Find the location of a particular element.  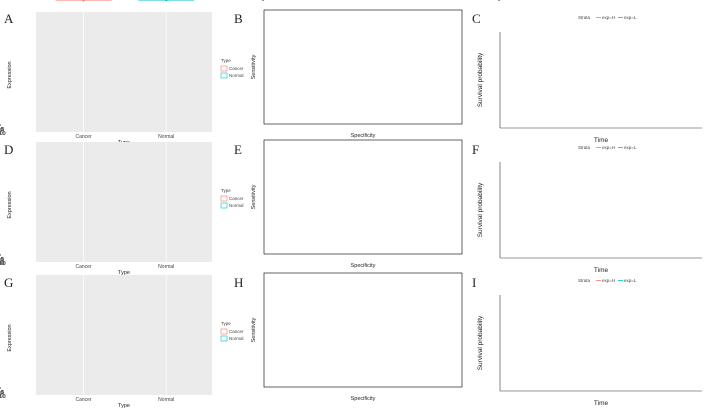

x-axis-label: Time is located at coordinates (601, 270).